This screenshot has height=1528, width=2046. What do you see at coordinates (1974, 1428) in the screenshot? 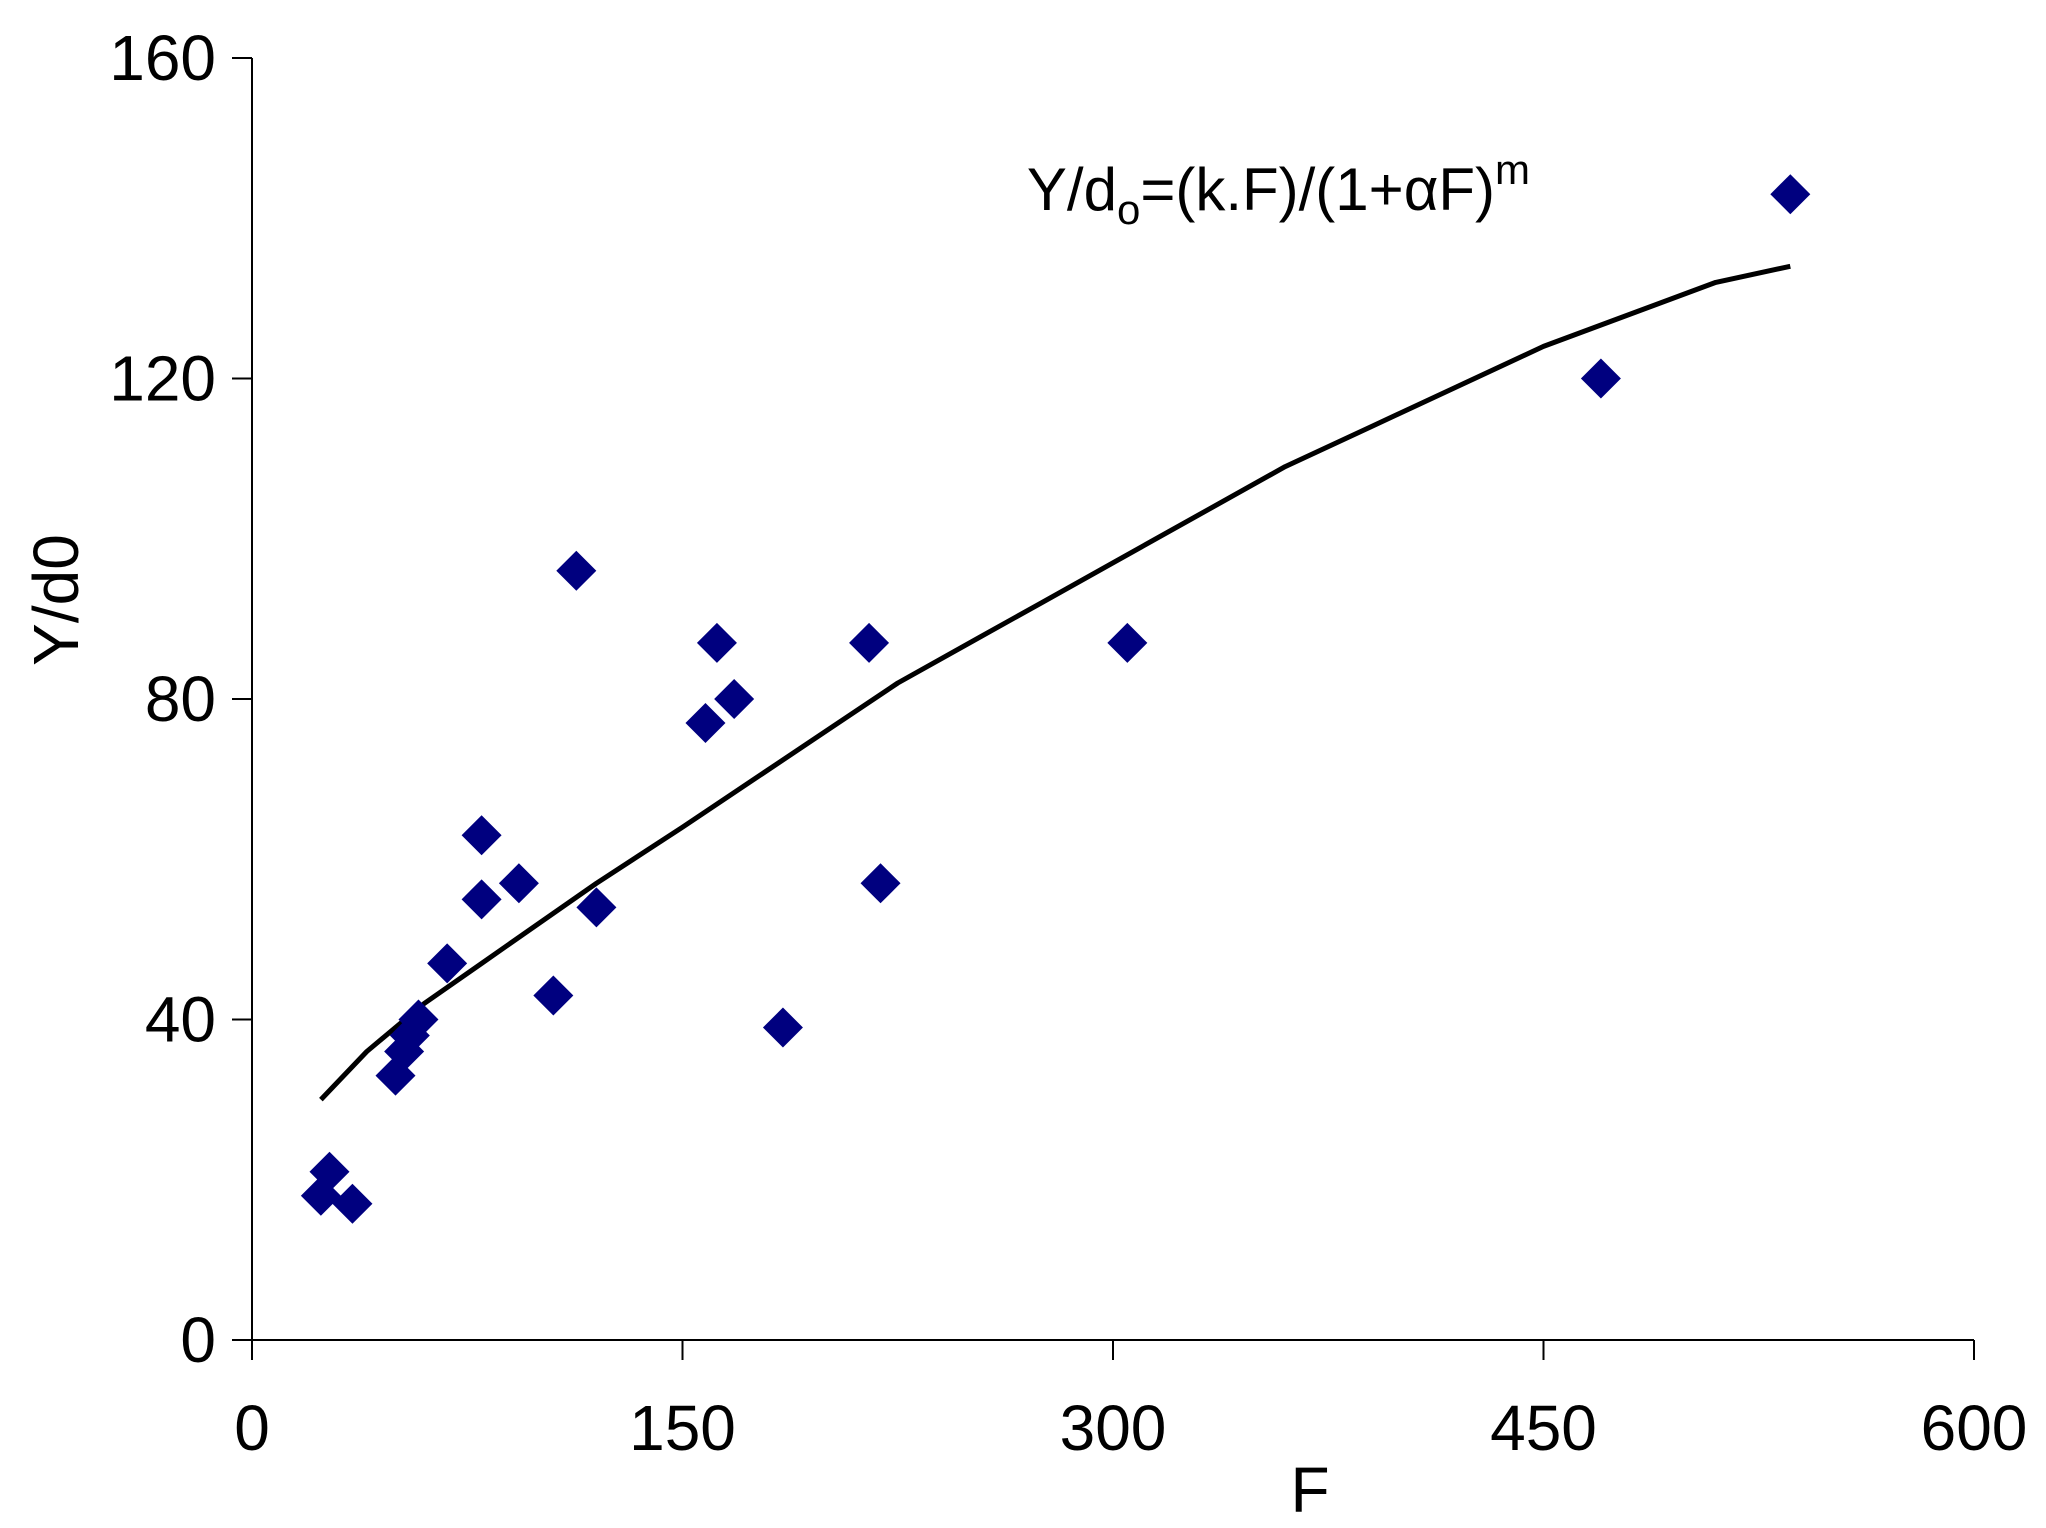
I see `x-tick-label: 600` at bounding box center [1974, 1428].